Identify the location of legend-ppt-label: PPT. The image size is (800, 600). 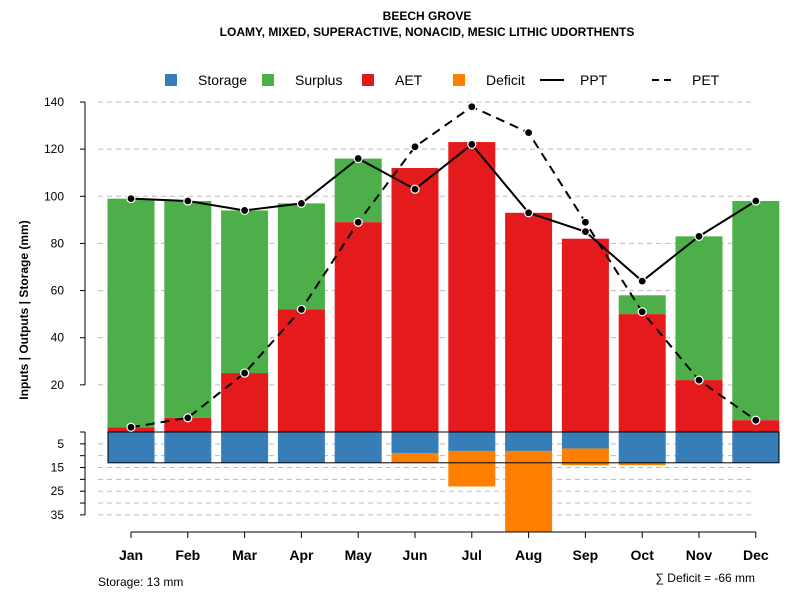
(594, 80).